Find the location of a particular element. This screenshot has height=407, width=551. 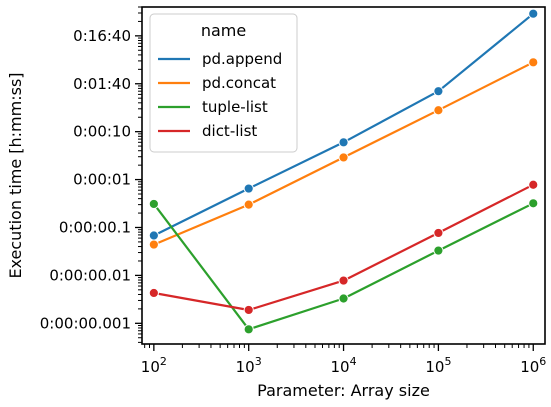

legend-items: pd.append pd.concat tuple-list dict-list is located at coordinates (220, 95).